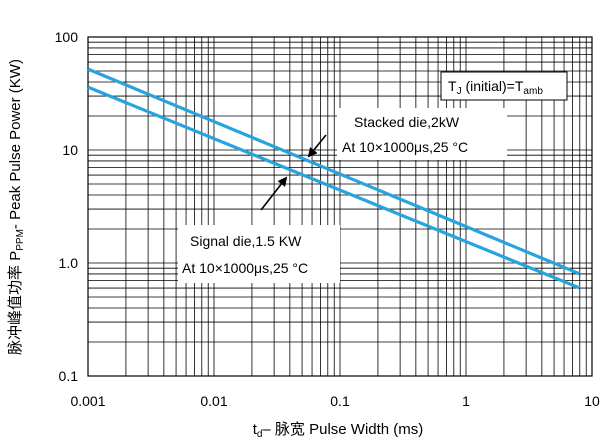  I want to click on x-tick-label: 1, so click(466, 401).